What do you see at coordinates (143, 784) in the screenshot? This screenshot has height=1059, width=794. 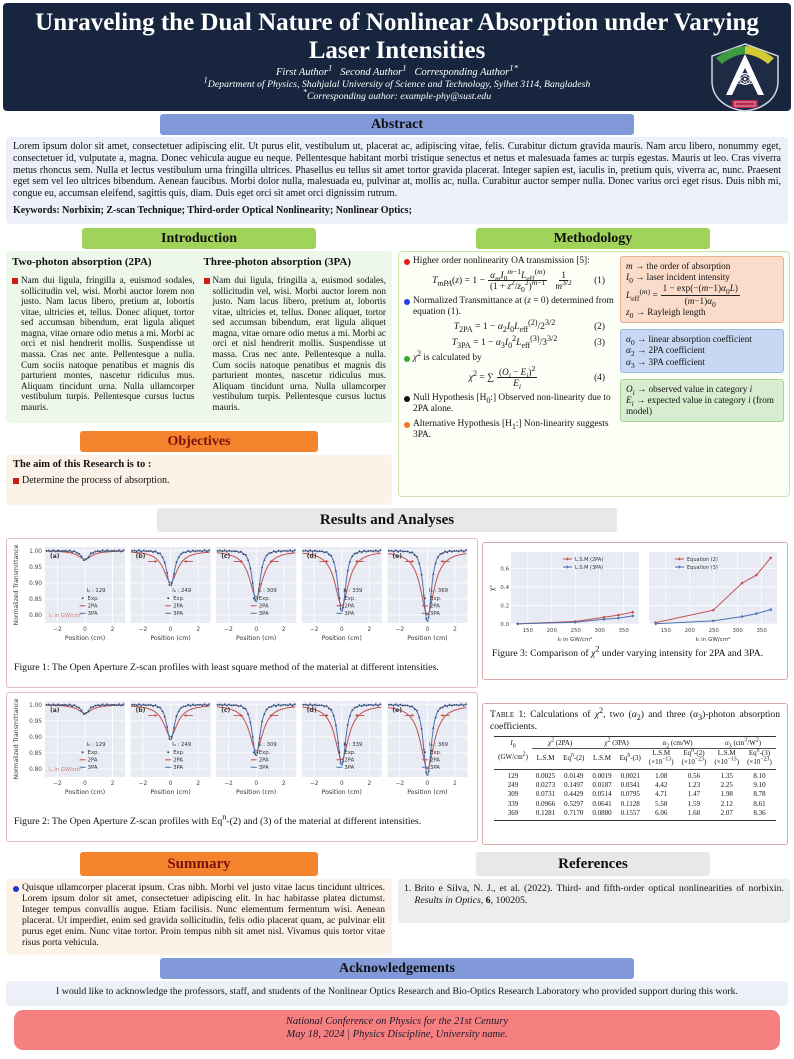 I see `svg-text: −2` at bounding box center [143, 784].